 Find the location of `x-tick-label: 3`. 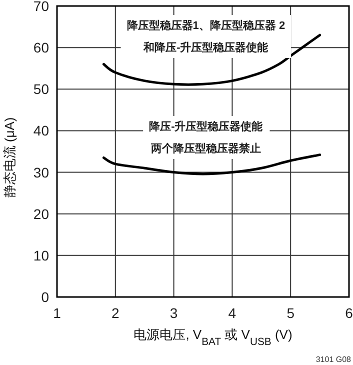

x-tick-label: 3 is located at coordinates (174, 313).